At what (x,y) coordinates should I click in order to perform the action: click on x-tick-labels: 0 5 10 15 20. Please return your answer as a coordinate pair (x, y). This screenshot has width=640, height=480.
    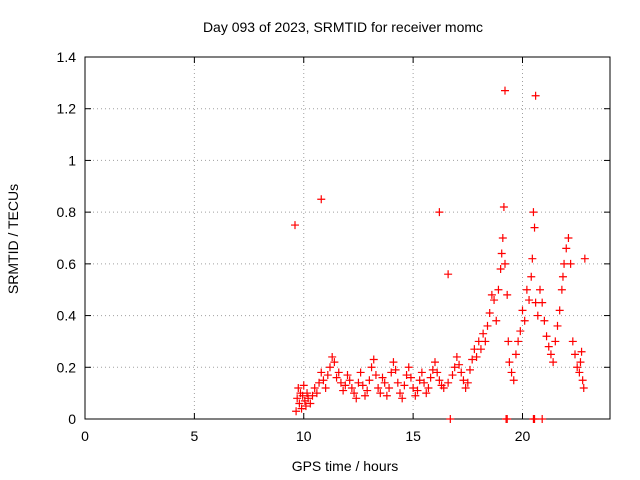
    Looking at the image, I should click on (305, 436).